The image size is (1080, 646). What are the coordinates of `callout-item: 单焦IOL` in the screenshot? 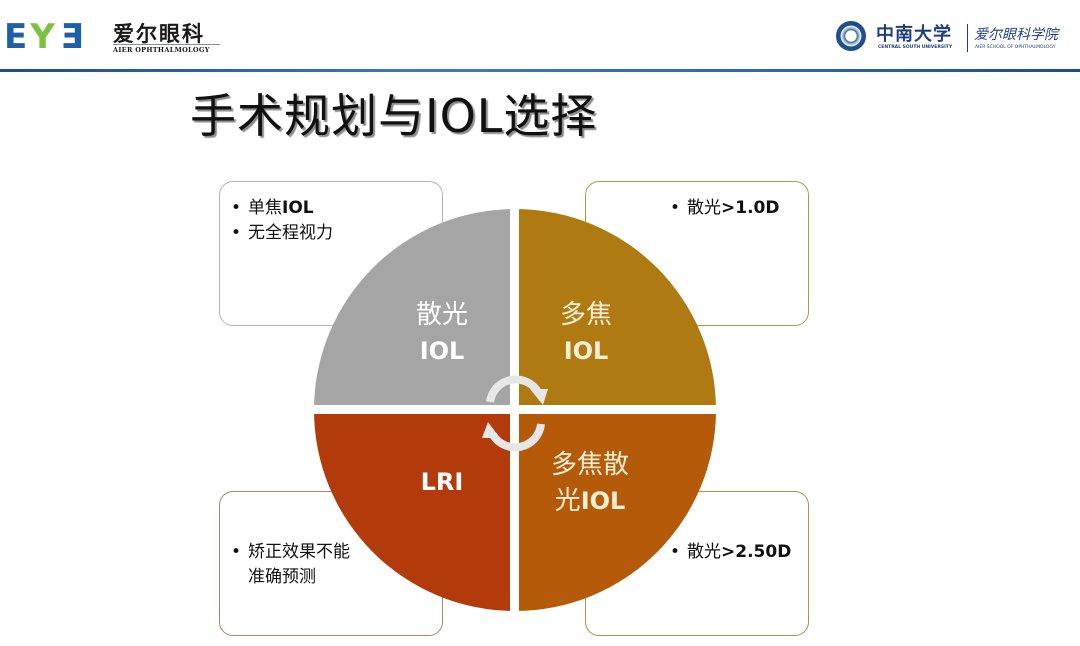 It's located at (282, 208).